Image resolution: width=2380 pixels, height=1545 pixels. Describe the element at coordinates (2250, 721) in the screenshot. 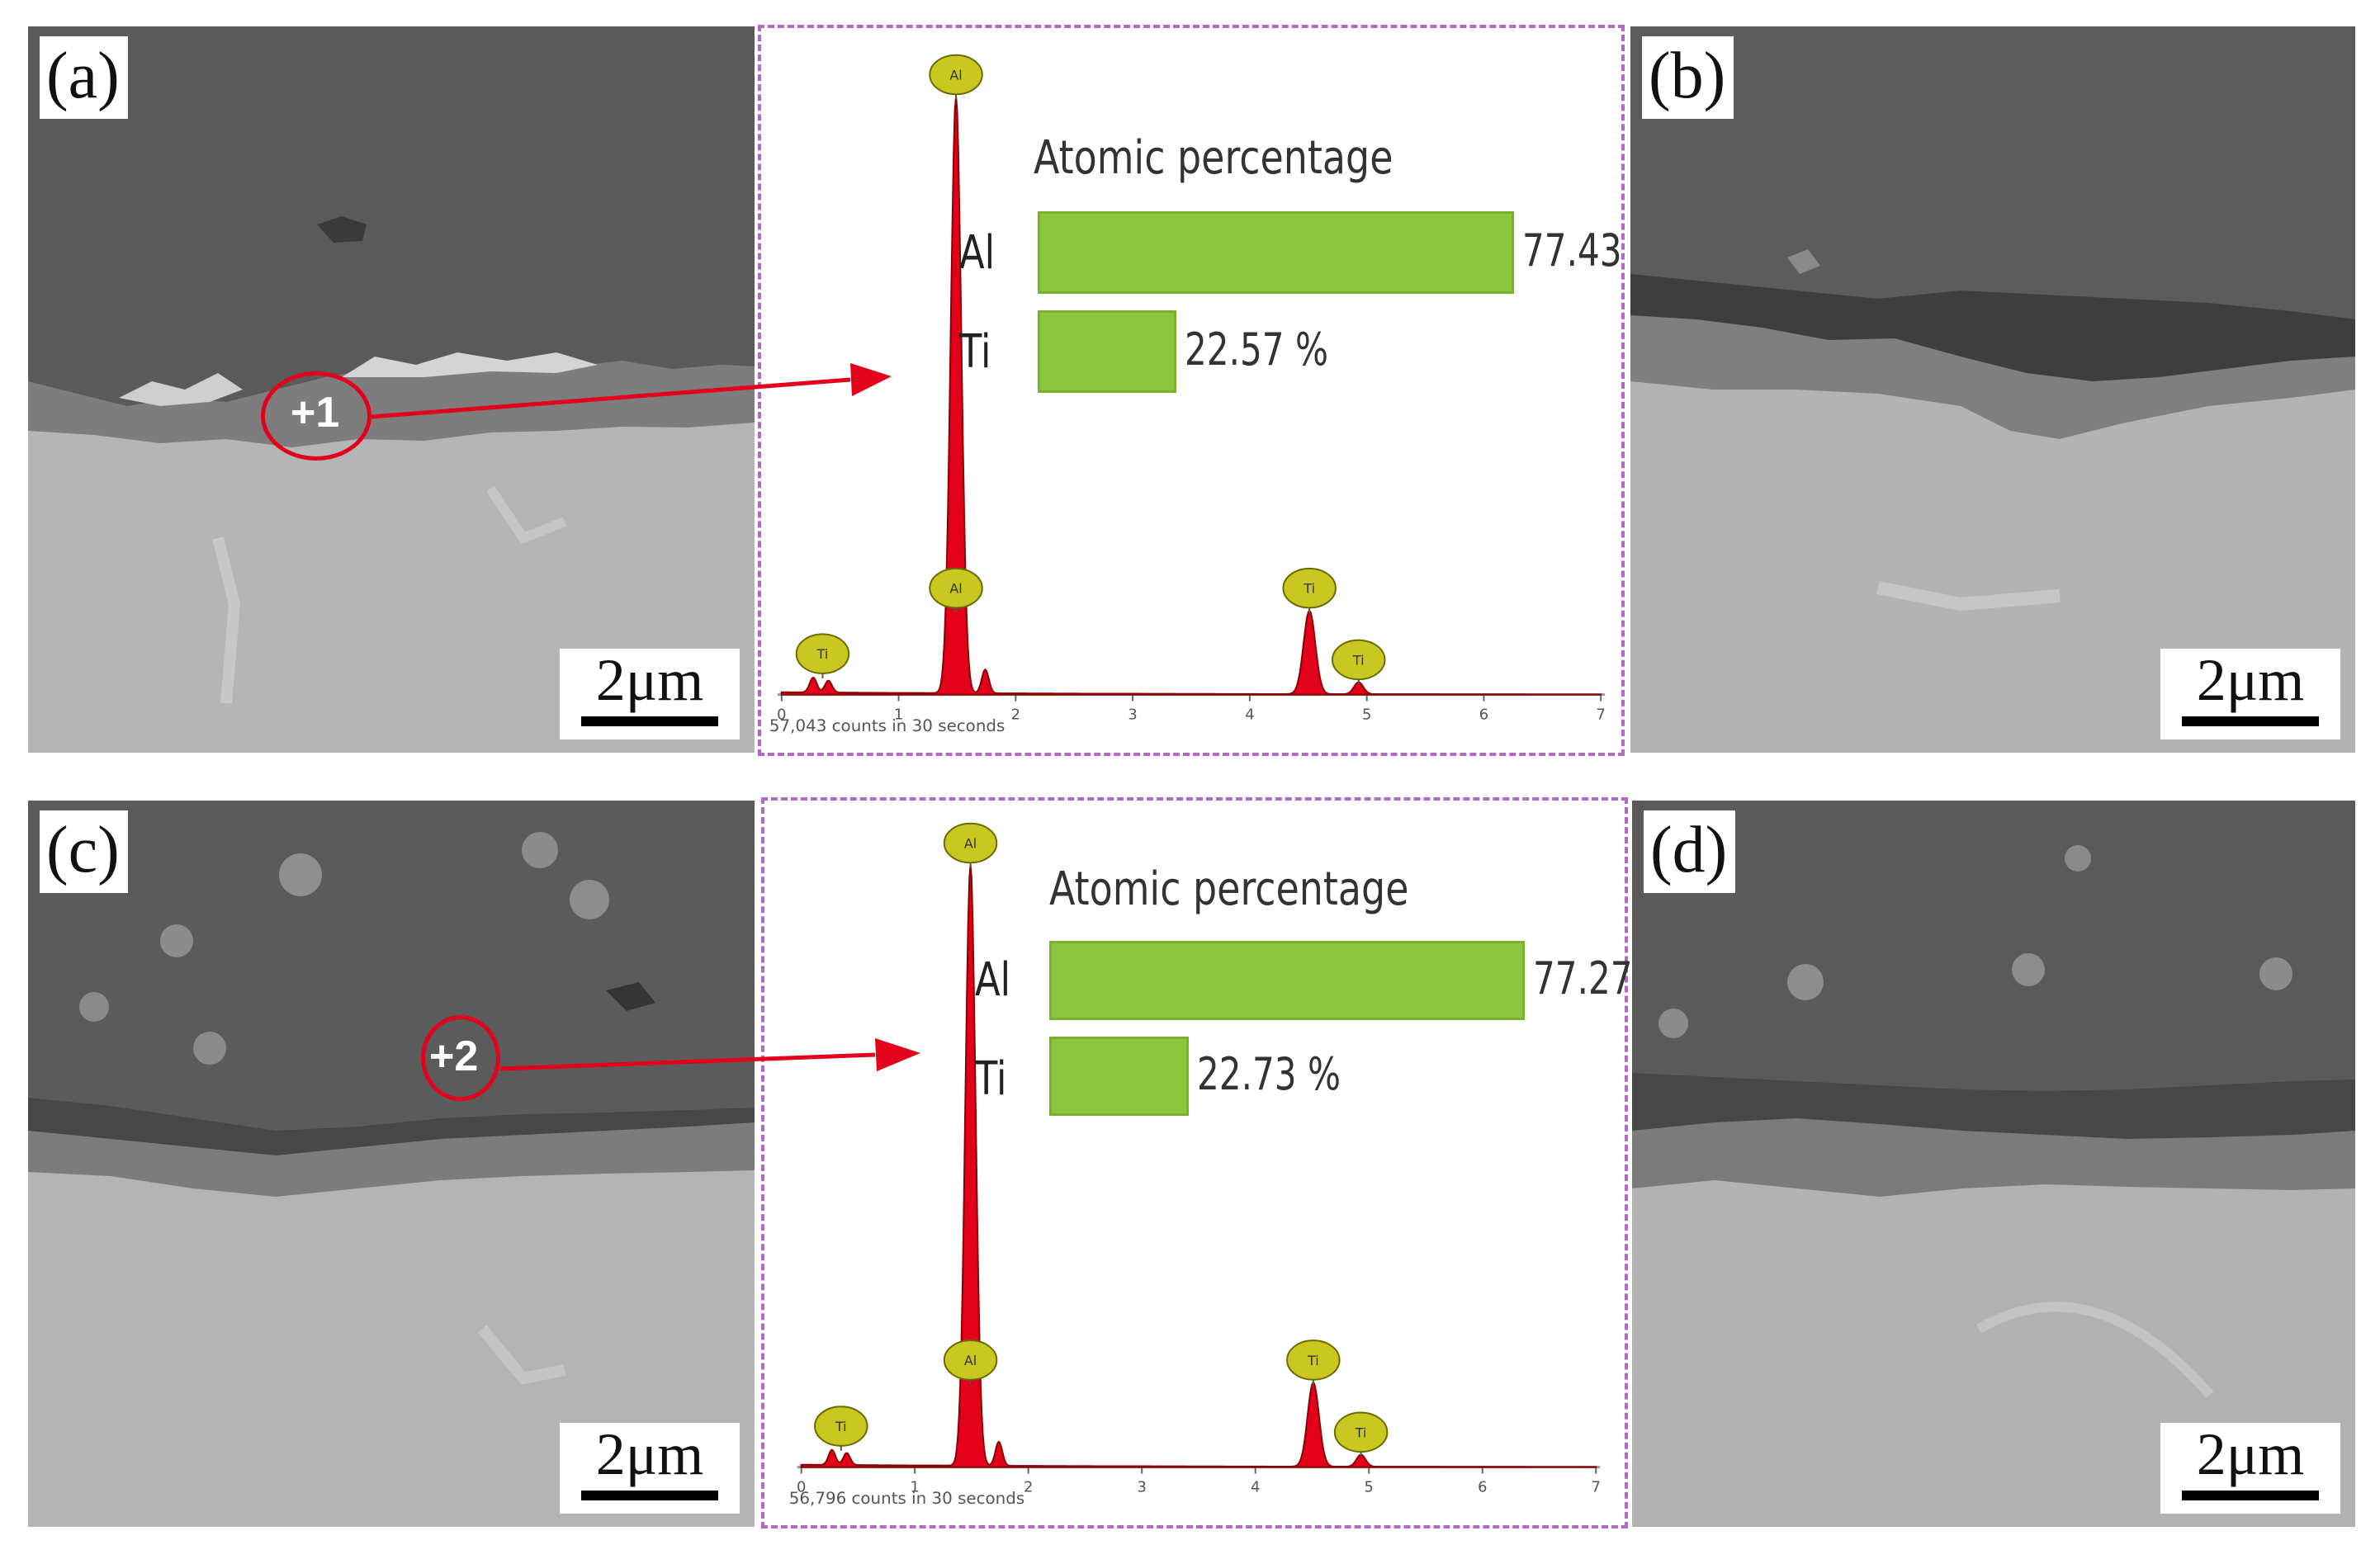

I see `scale-bar-b` at that location.